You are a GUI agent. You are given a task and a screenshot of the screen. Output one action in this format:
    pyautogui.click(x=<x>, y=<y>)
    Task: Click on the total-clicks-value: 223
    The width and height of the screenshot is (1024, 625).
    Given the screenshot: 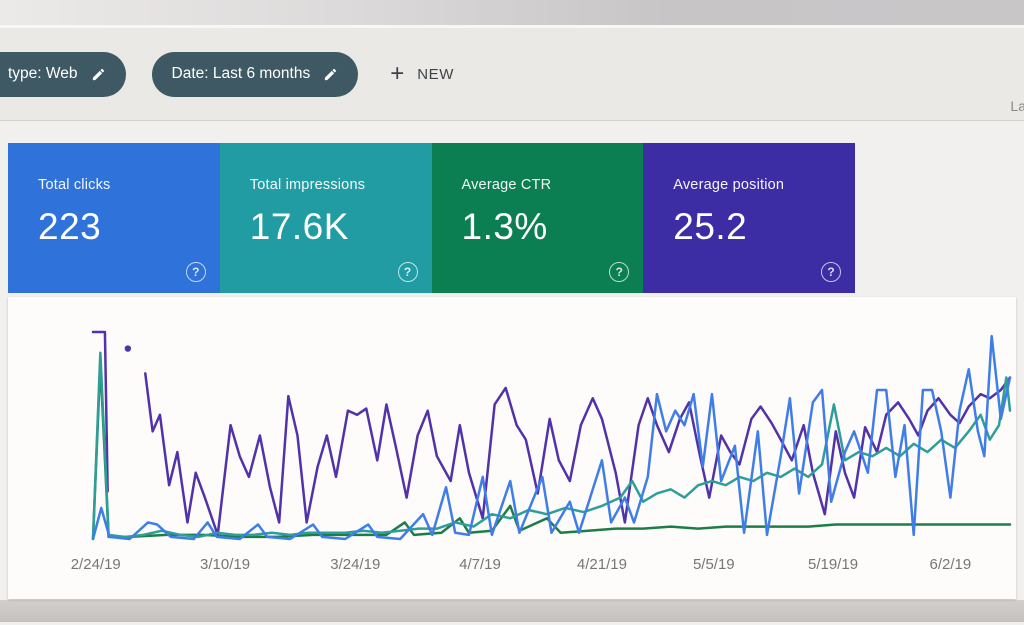 What is the action you would take?
    pyautogui.click(x=70, y=226)
    